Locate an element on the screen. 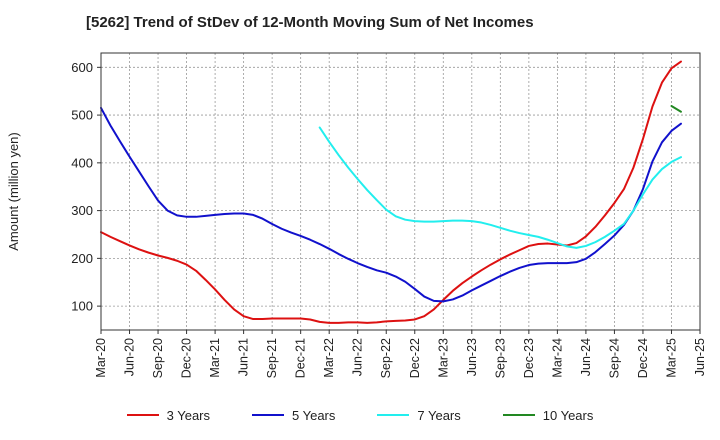 This screenshot has height=440, width=720. series-line-7-years is located at coordinates (500, 187).